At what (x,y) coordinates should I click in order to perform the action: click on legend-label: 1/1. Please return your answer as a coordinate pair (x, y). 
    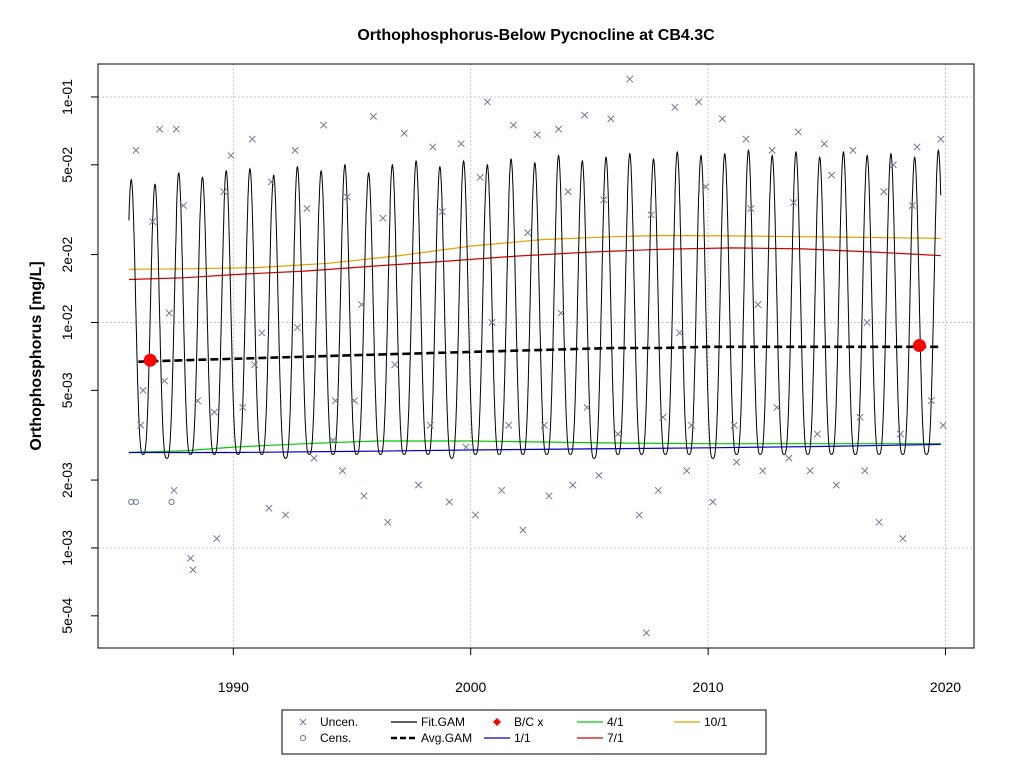
    Looking at the image, I should click on (522, 738).